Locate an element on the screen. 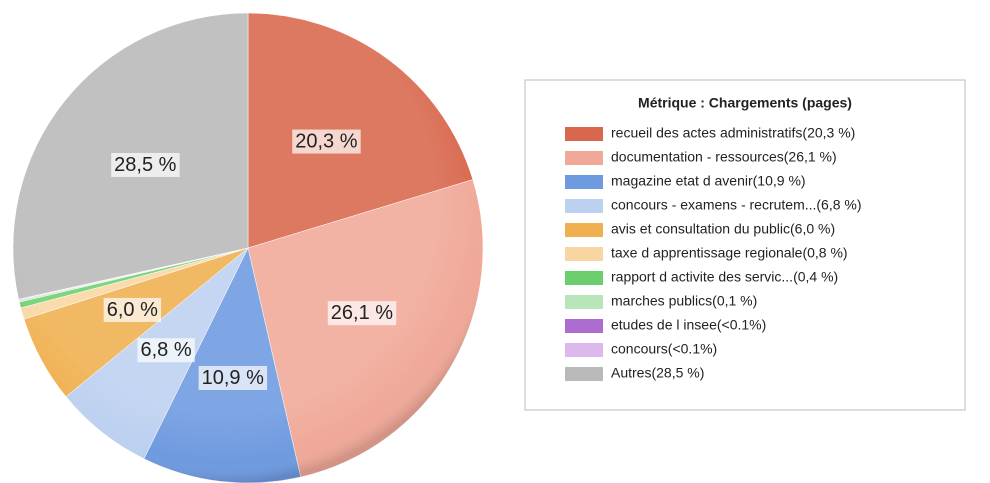  legend-label: magazine etat d avenir(10,9 %) is located at coordinates (708, 181).